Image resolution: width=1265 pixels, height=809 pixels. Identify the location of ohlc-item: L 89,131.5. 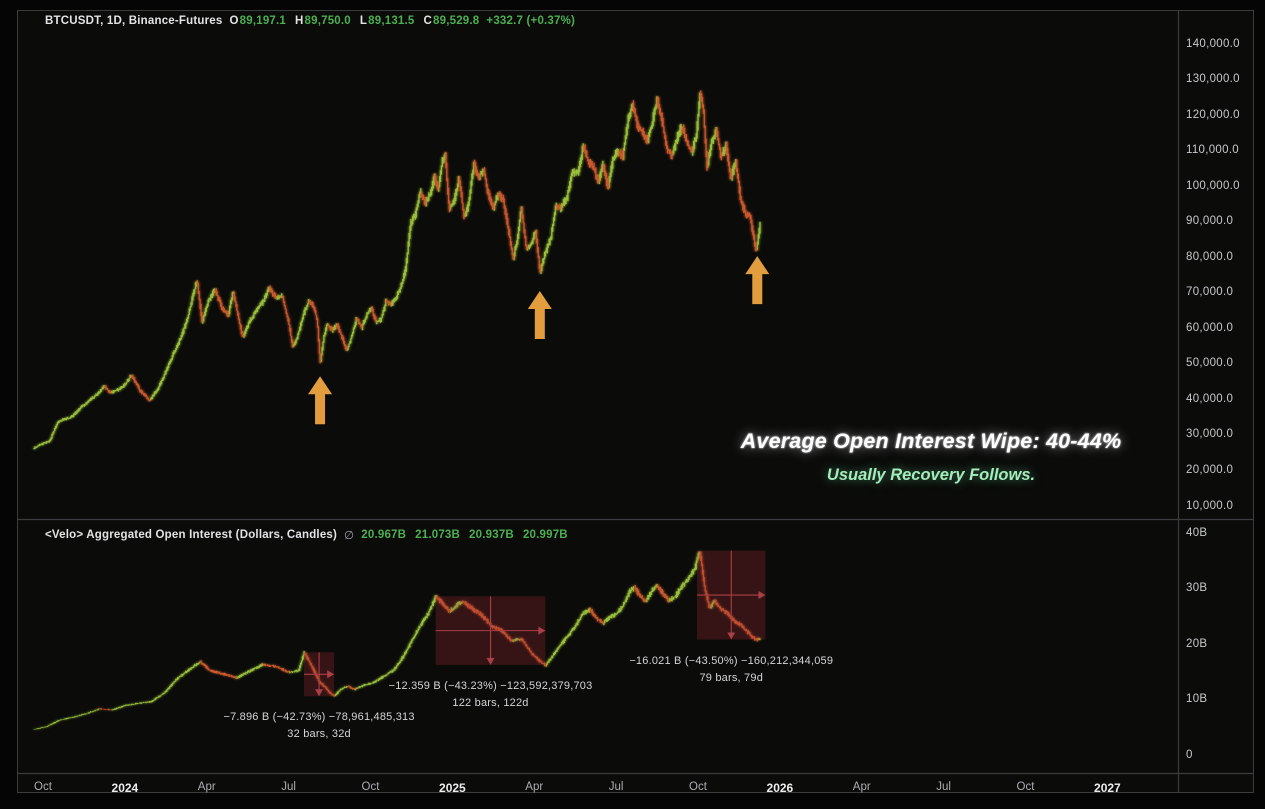
(387, 21).